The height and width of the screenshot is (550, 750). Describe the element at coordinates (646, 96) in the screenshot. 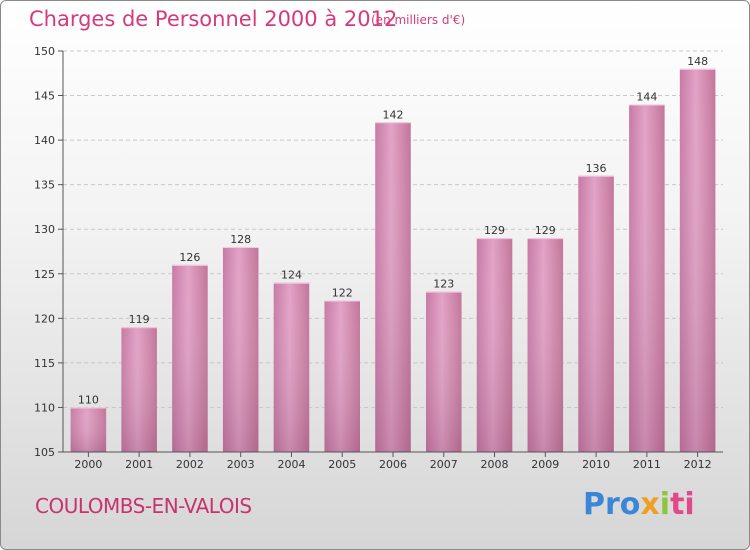

I see `data-label: 144` at that location.